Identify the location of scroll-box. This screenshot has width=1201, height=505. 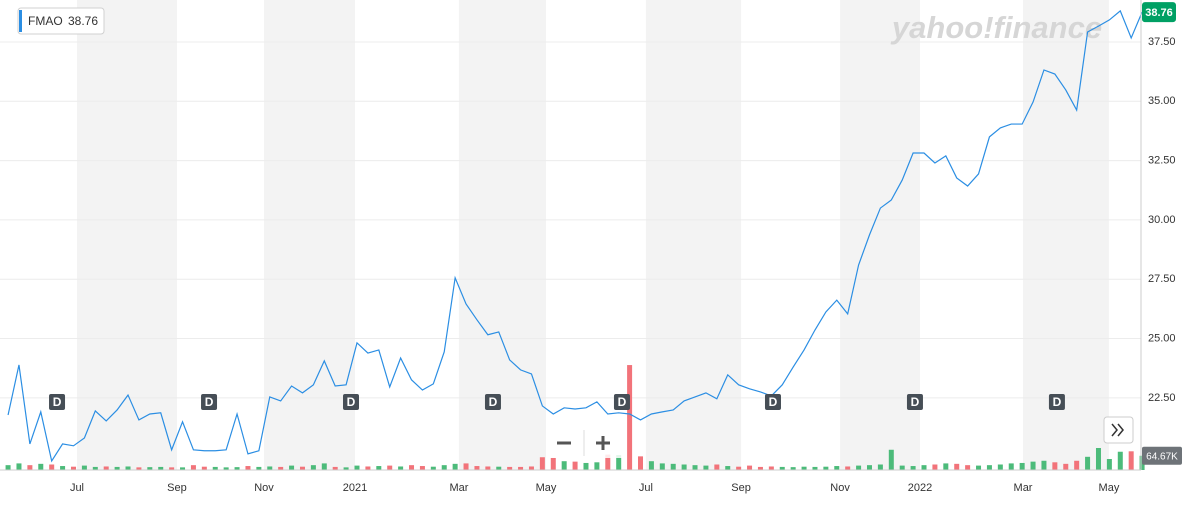
(1118, 430).